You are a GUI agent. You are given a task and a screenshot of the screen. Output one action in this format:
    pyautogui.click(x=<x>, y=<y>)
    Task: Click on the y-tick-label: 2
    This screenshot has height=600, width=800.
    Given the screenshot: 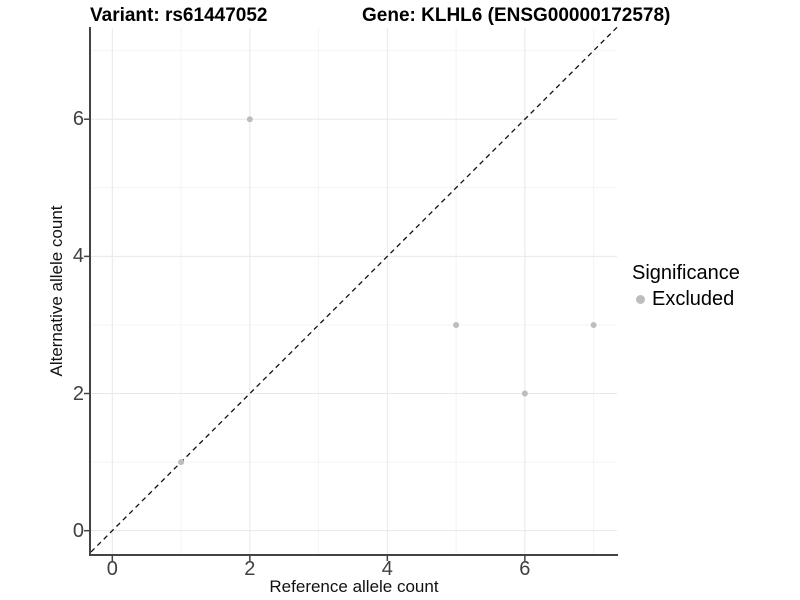 What is the action you would take?
    pyautogui.click(x=78, y=393)
    